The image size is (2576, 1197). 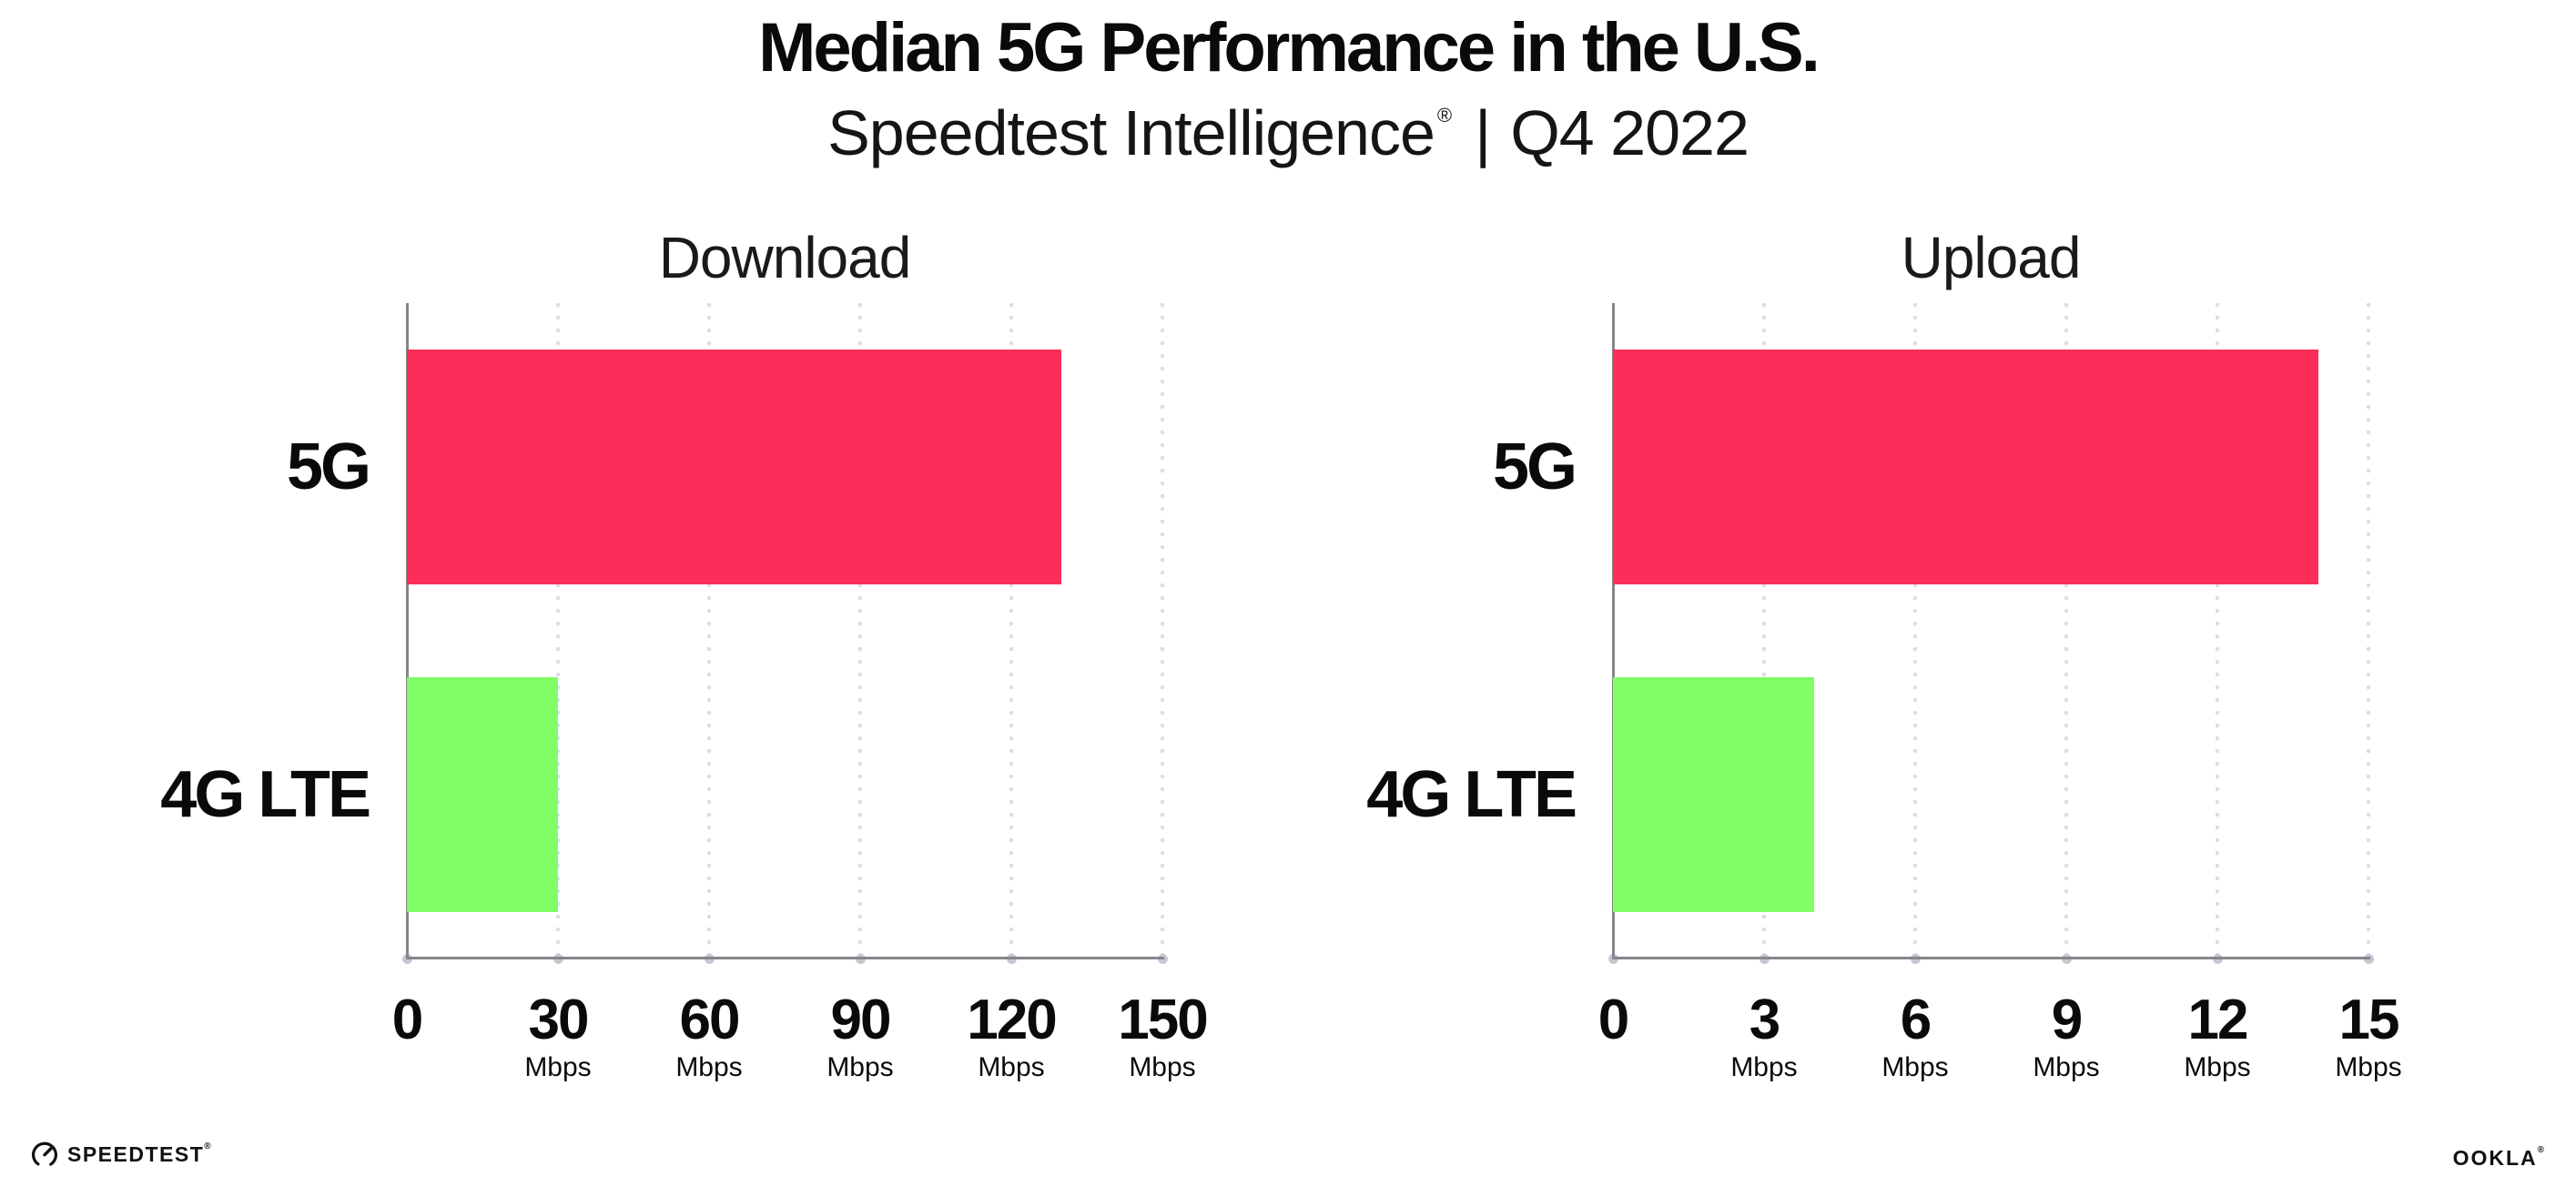 I want to click on chart-title-upload: Upload, so click(x=1991, y=258).